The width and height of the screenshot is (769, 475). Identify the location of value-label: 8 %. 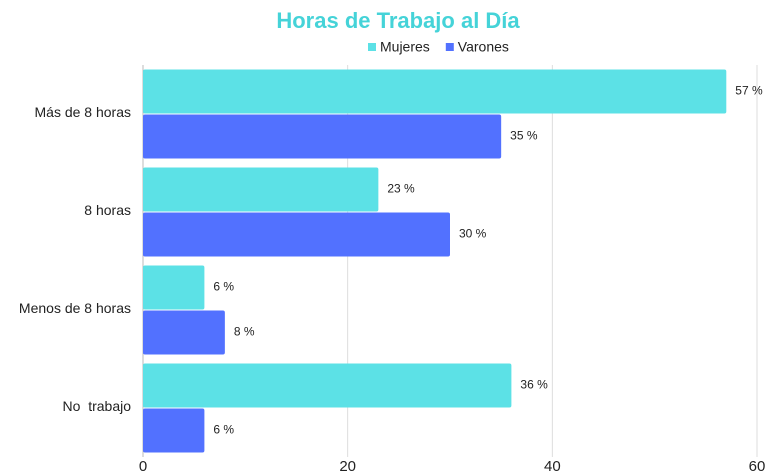
(244, 332).